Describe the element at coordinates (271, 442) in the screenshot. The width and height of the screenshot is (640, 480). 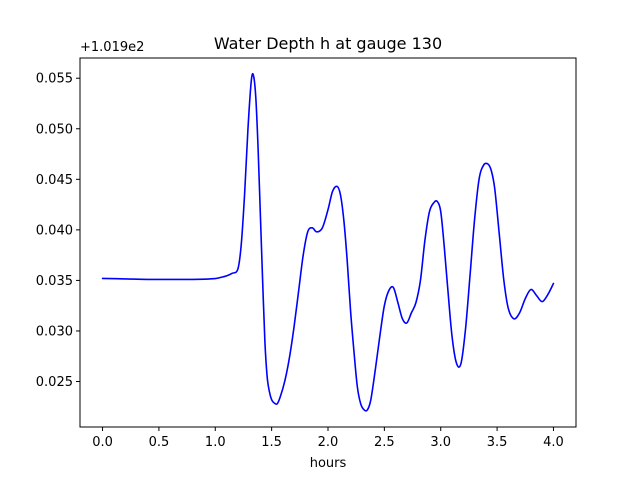
I see `x-tick-label: 1.5` at that location.